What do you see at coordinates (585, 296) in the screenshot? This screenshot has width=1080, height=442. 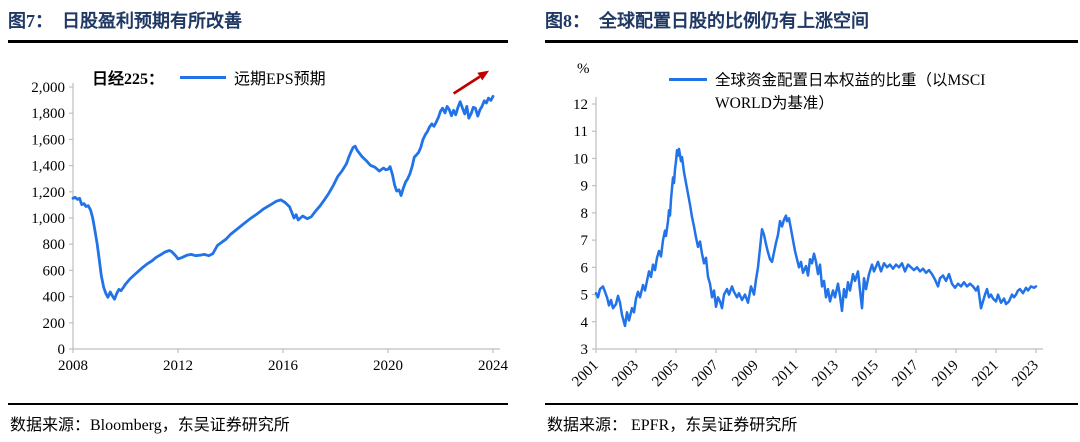 I see `y-tick-label: 5` at bounding box center [585, 296].